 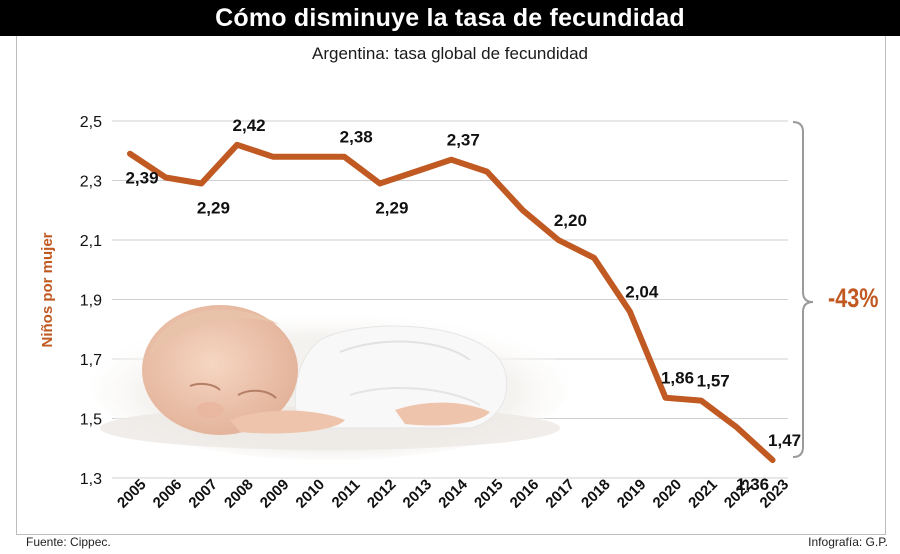 I want to click on data-label: 2,04, so click(x=642, y=291).